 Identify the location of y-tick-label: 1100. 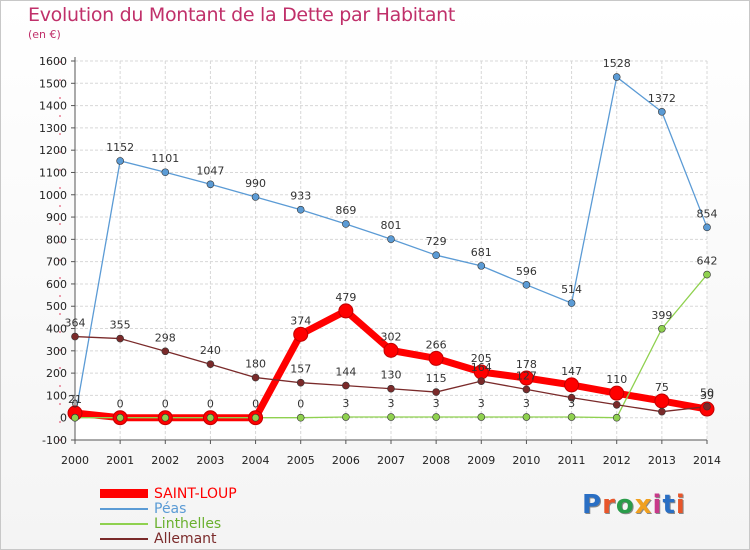
(53, 172).